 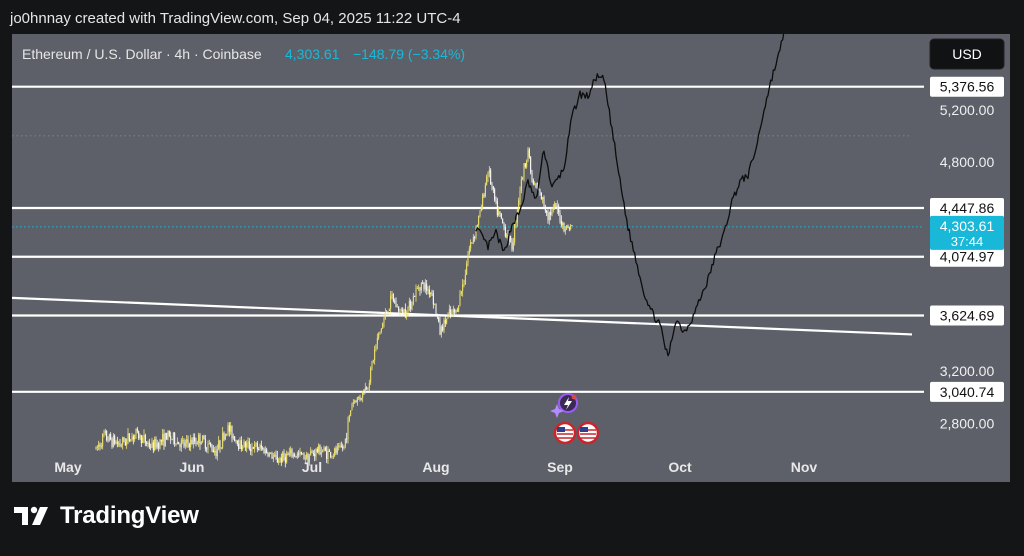 I want to click on symbol-label: Ethereum / U.S. Dollar · 4h · Coinbase, so click(x=142, y=54).